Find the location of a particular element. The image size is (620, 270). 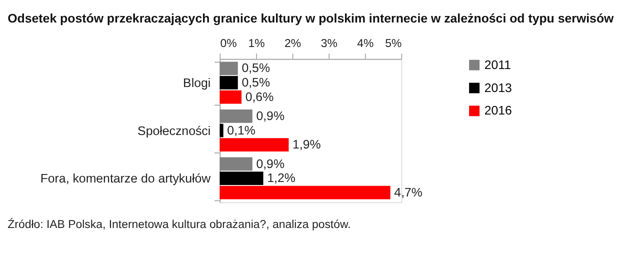

legend-label: 2011 is located at coordinates (498, 65).